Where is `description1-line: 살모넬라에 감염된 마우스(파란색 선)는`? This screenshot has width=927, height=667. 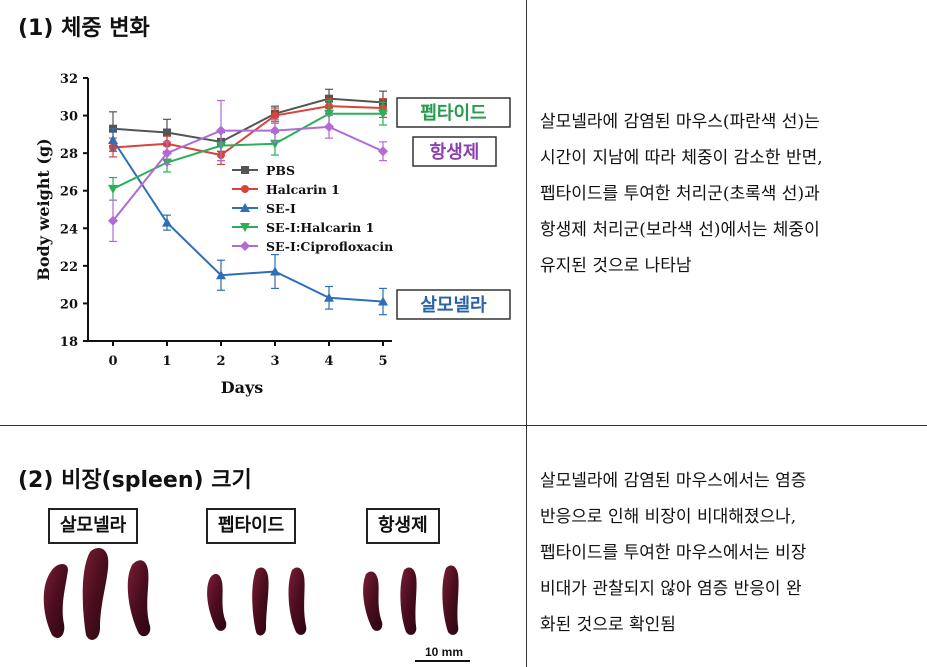
description1-line: 살모넬라에 감염된 마우스(파란색 선)는 is located at coordinates (680, 122).